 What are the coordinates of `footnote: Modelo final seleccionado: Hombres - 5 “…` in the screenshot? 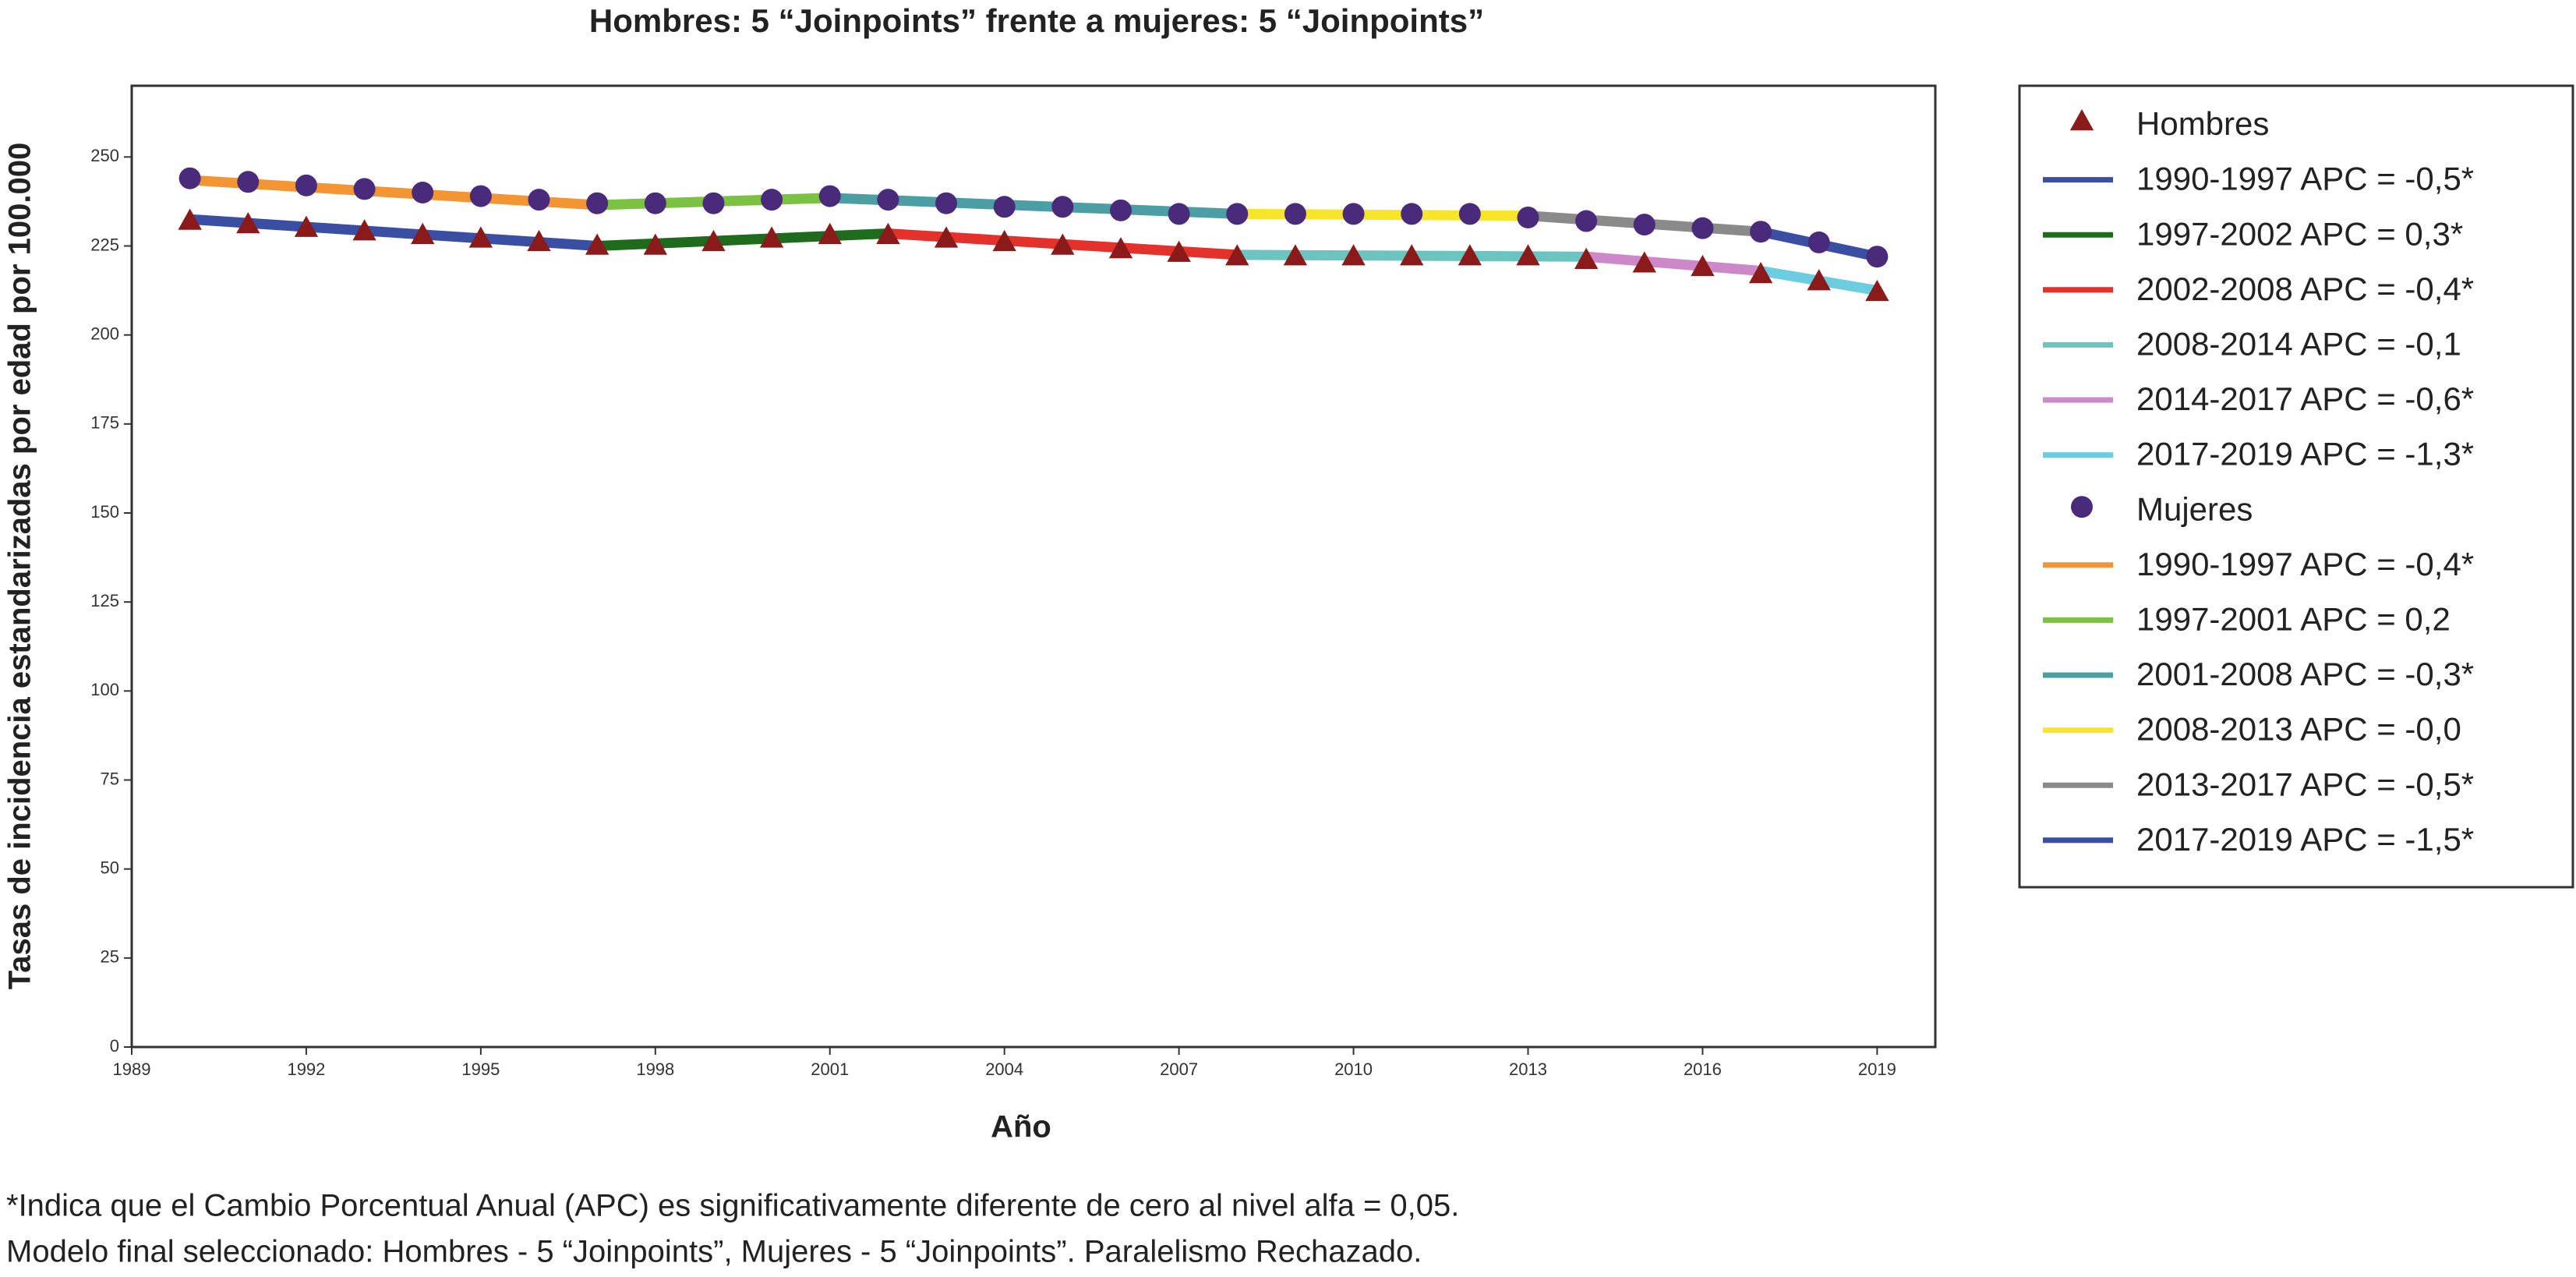 It's located at (714, 1252).